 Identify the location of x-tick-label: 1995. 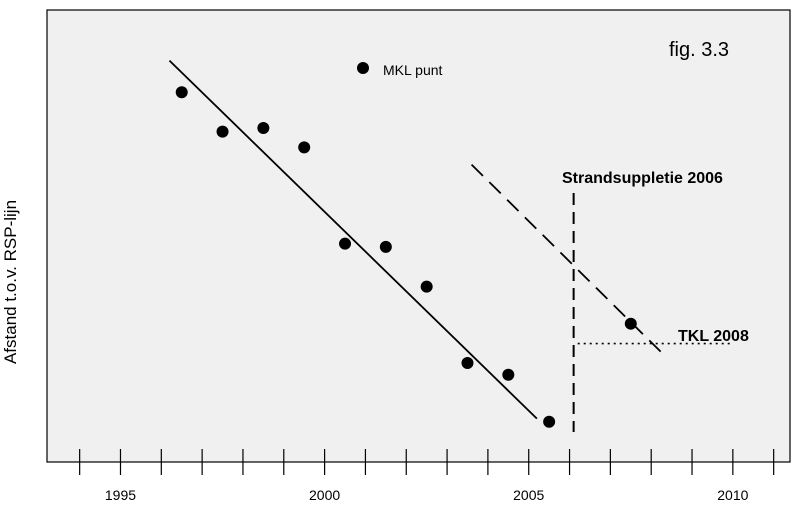
(120, 495).